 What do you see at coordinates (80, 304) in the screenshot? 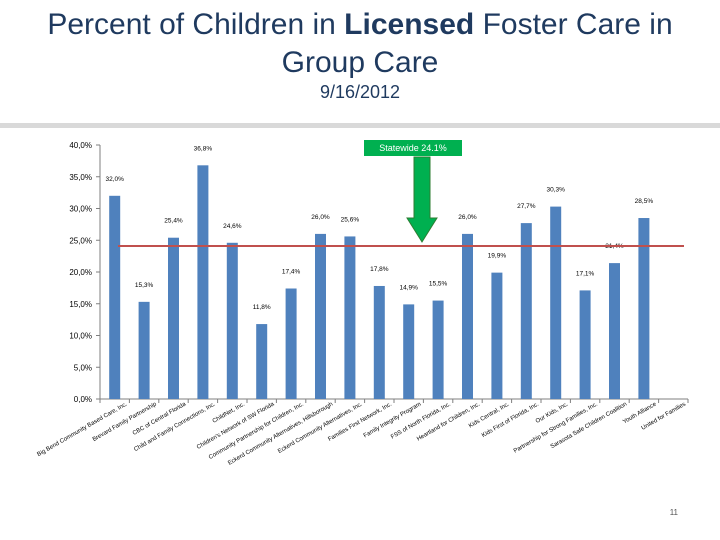
I see `y-tick-label: 15,0%` at bounding box center [80, 304].